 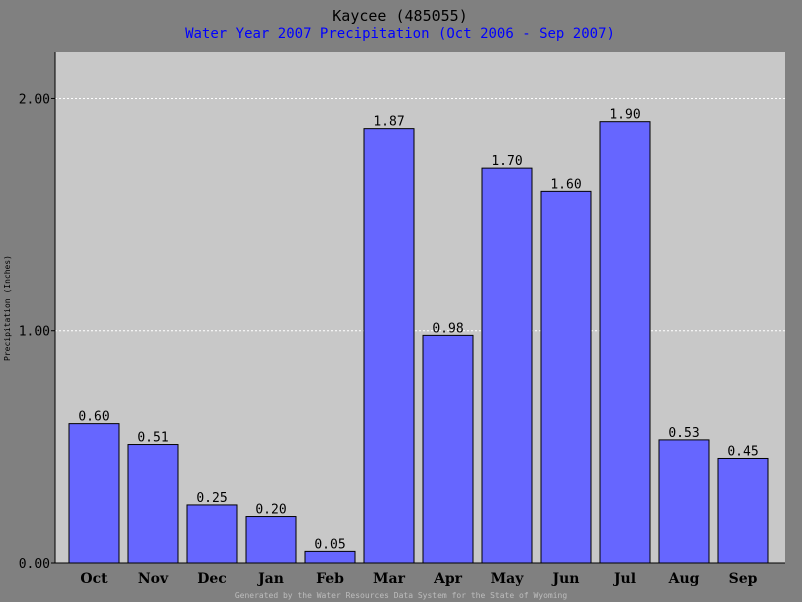 I want to click on x-tick-label: Aug, so click(x=684, y=579).